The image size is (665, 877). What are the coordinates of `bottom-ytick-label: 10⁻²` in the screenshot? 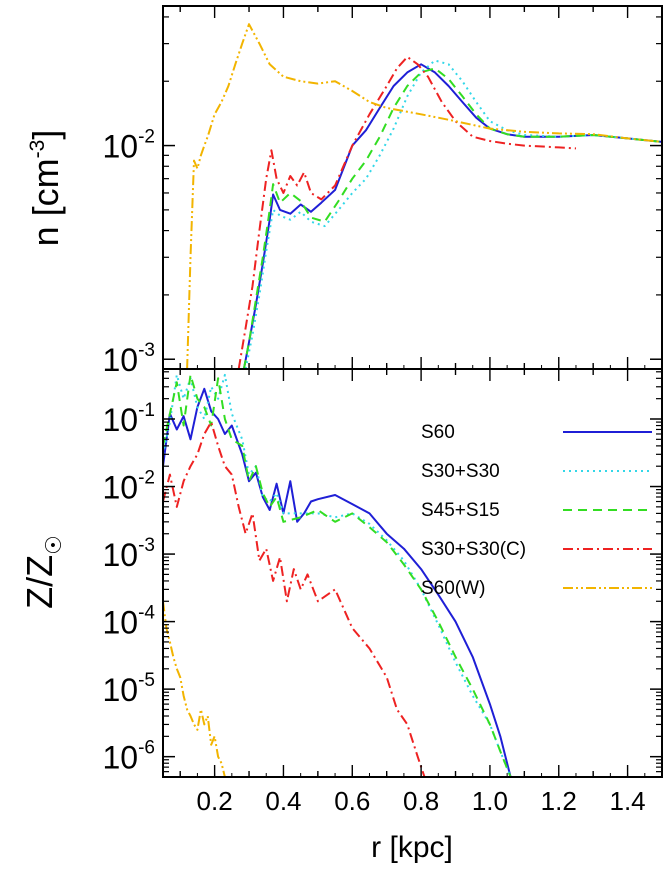 It's located at (129, 487).